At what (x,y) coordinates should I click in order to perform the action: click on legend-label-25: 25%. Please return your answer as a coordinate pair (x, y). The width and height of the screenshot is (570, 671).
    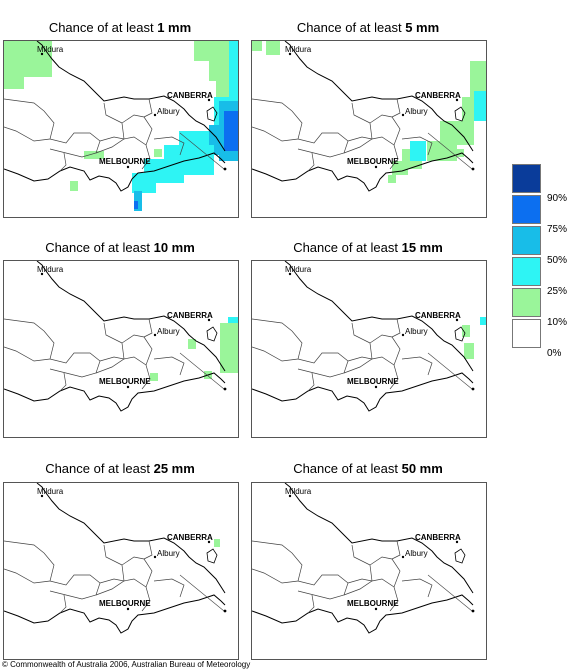
    Looking at the image, I should click on (557, 291).